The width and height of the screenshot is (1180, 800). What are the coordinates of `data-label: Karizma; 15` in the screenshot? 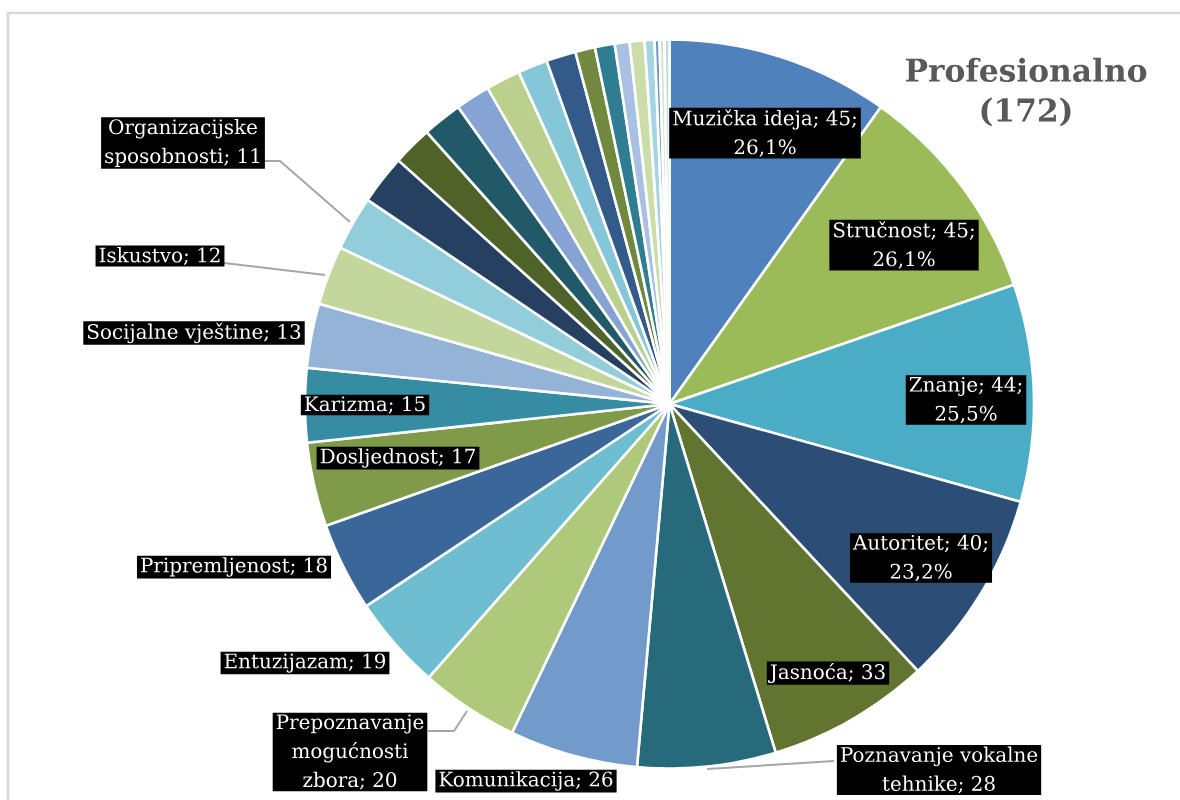 It's located at (364, 405).